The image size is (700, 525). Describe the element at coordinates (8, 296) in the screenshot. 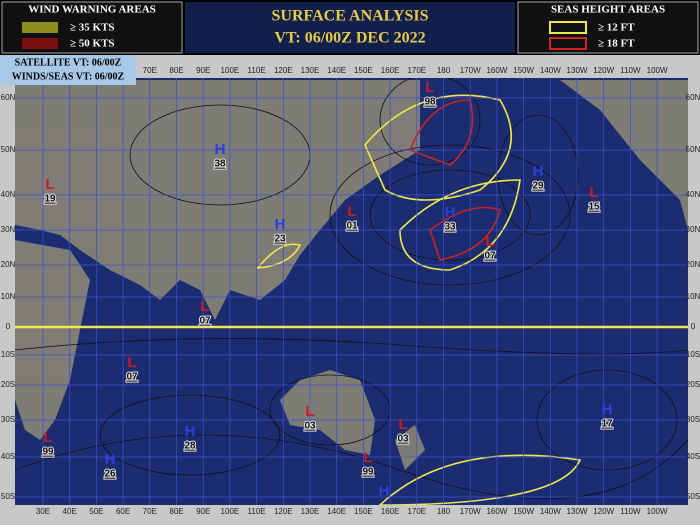

I see `lat-label: 10N` at that location.